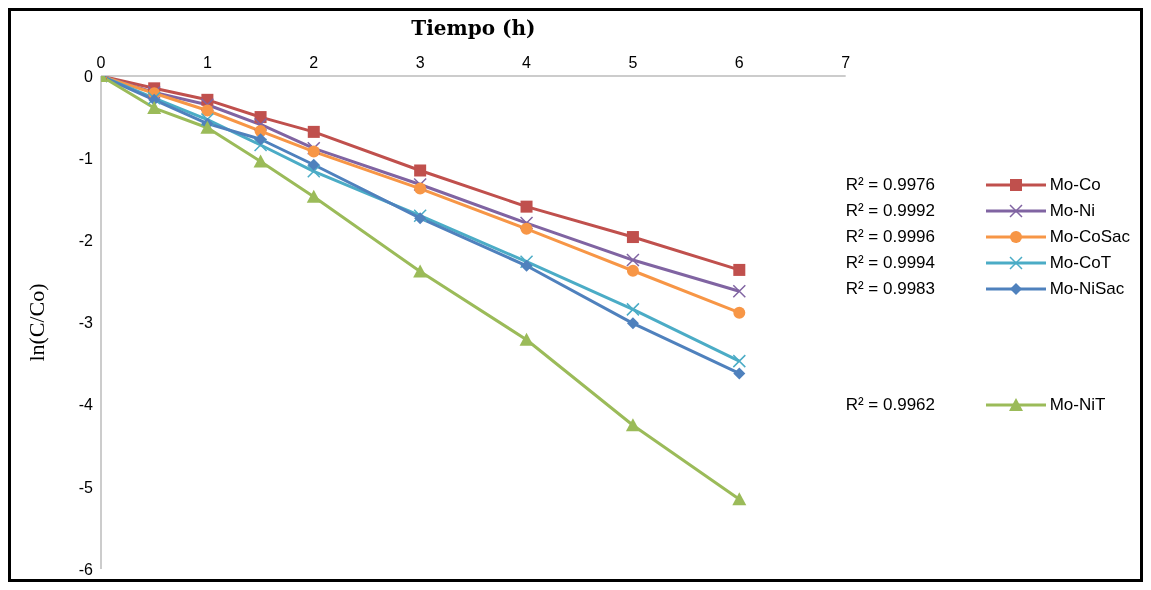 Image resolution: width=1151 pixels, height=590 pixels. I want to click on y-tick-label: -2, so click(86, 241).